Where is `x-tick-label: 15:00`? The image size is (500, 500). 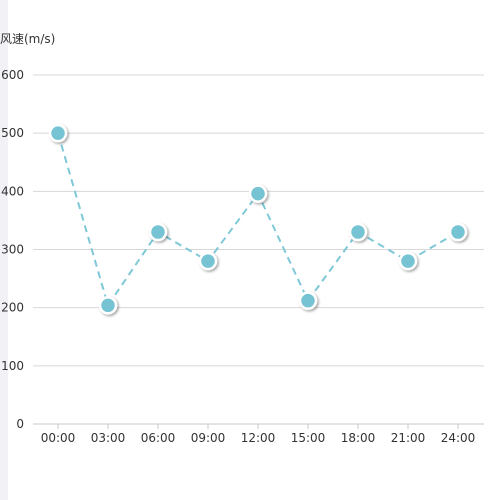
x-tick-label: 15:00 is located at coordinates (308, 438).